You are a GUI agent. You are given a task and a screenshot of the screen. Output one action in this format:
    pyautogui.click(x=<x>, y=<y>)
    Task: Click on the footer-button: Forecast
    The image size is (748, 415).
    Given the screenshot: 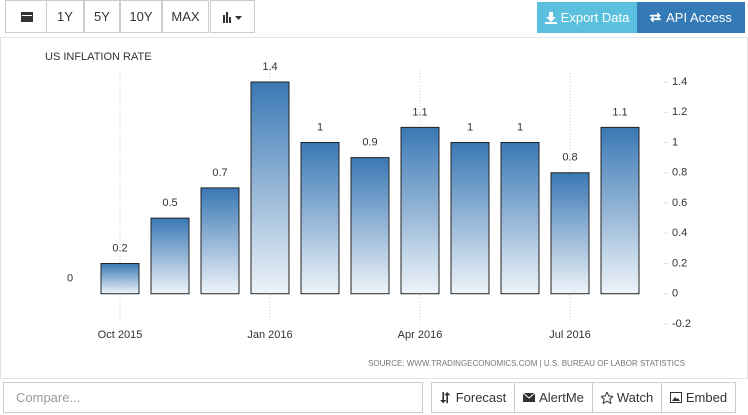 What is the action you would take?
    pyautogui.click(x=473, y=397)
    